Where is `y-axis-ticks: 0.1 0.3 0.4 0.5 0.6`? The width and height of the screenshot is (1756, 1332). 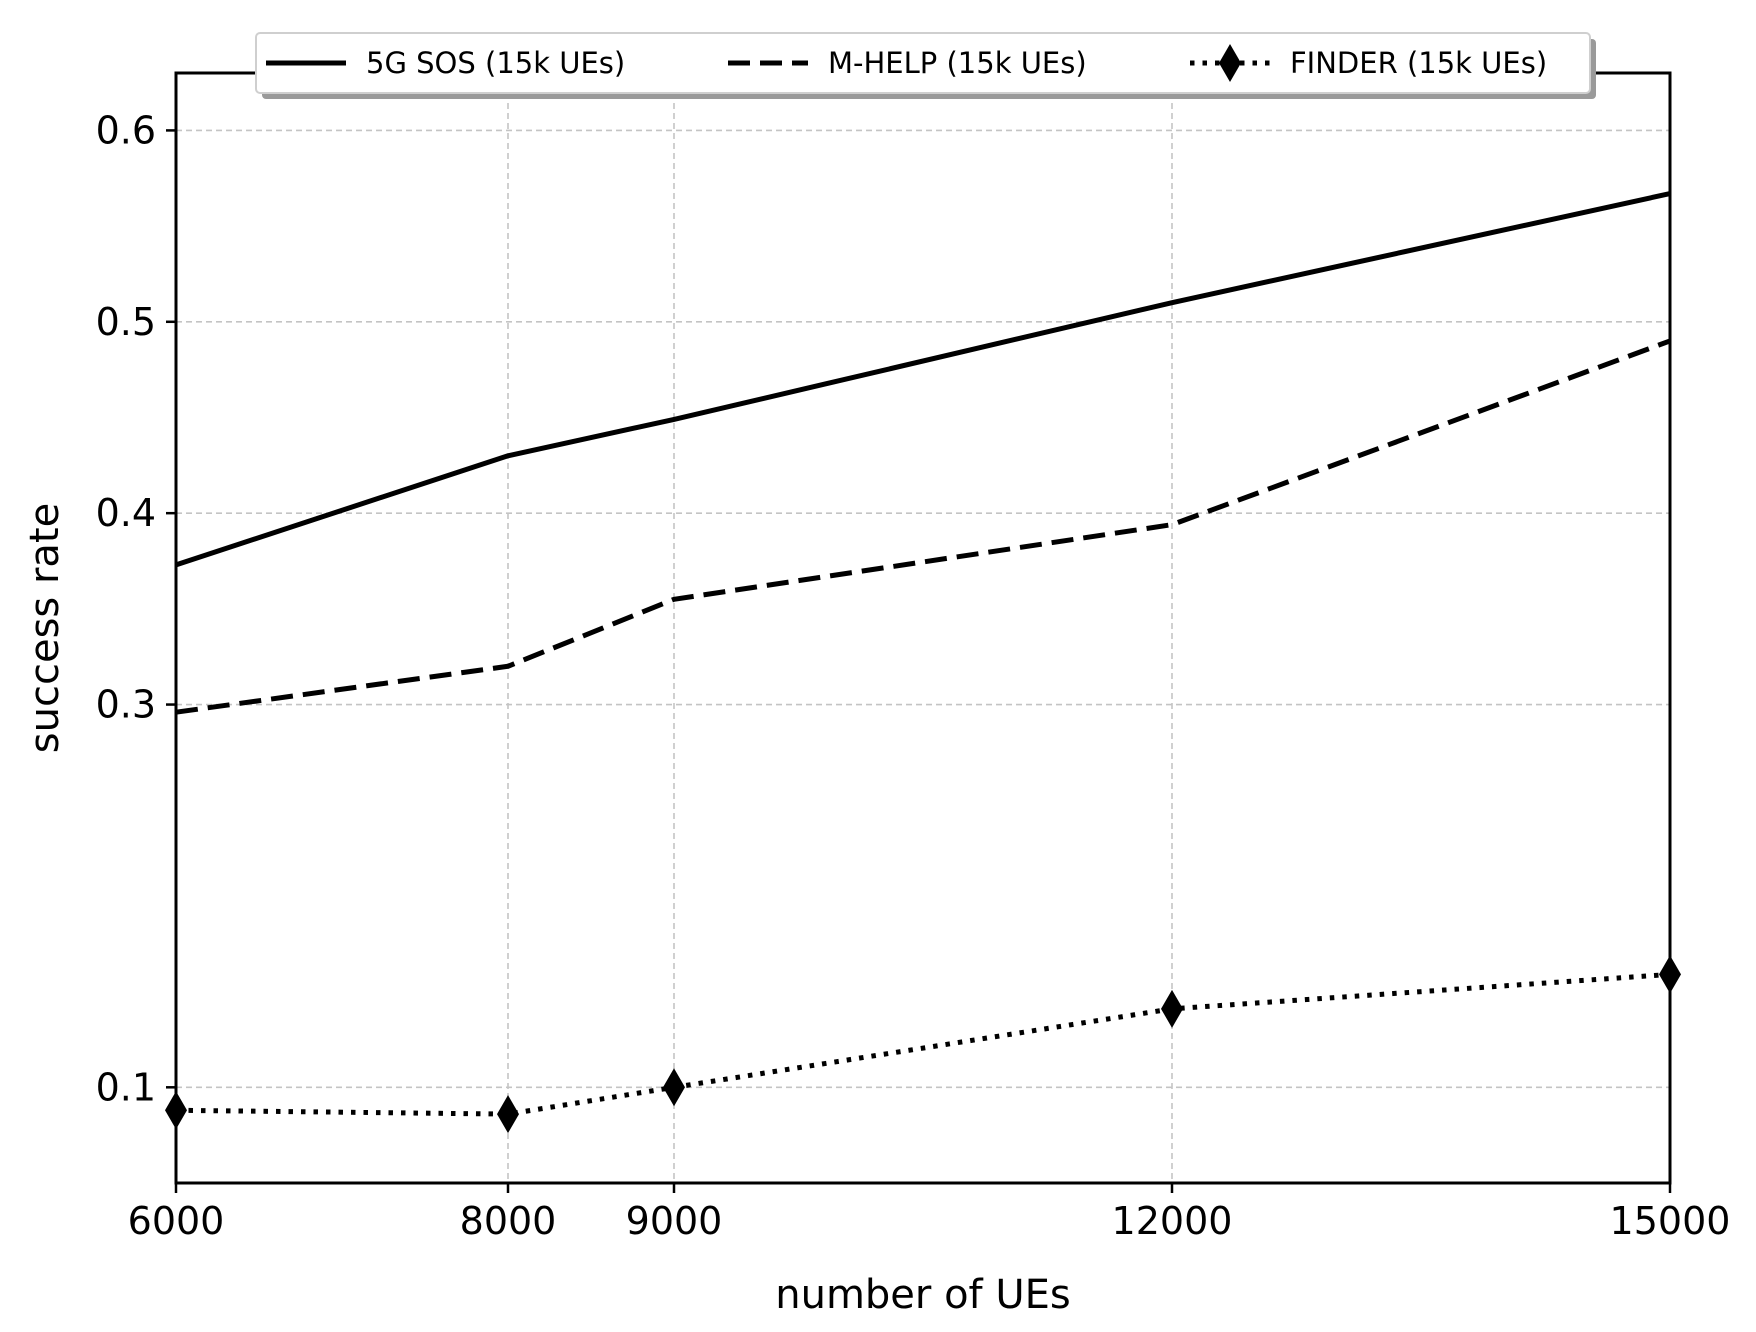
y-axis-ticks: 0.1 0.3 0.4 0.5 0.6 is located at coordinates (136, 608).